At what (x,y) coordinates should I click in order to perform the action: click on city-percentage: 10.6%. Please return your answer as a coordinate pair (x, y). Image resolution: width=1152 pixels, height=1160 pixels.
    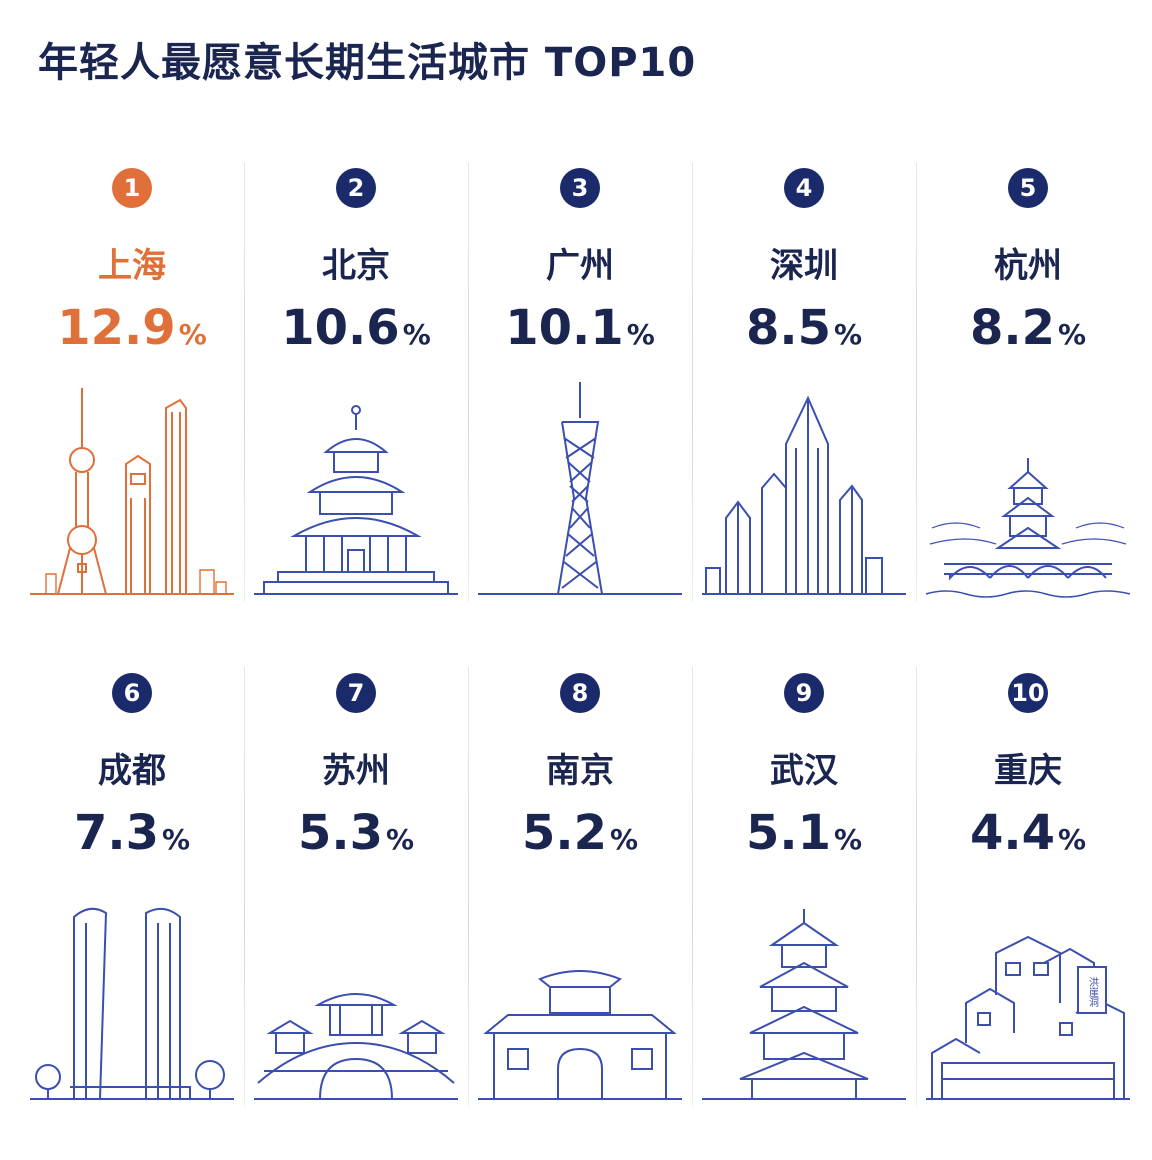
    Looking at the image, I should click on (356, 328).